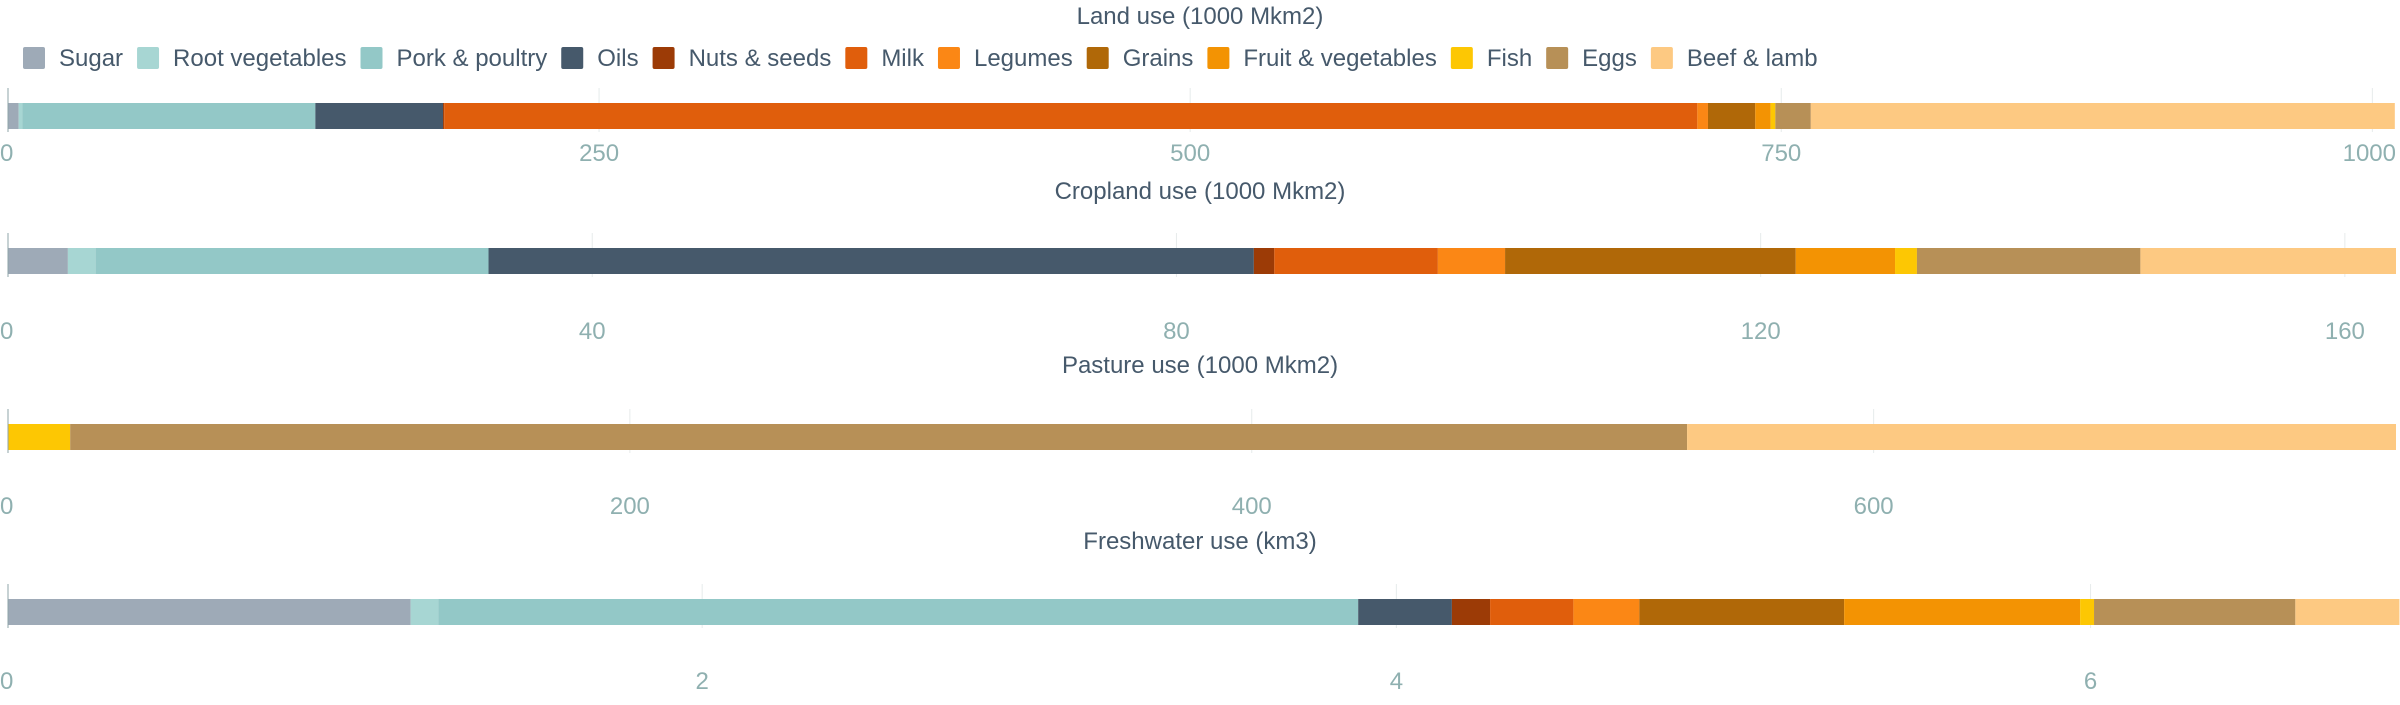 The width and height of the screenshot is (2400, 705). Describe the element at coordinates (1190, 153) in the screenshot. I see `tick-label: 500` at that location.